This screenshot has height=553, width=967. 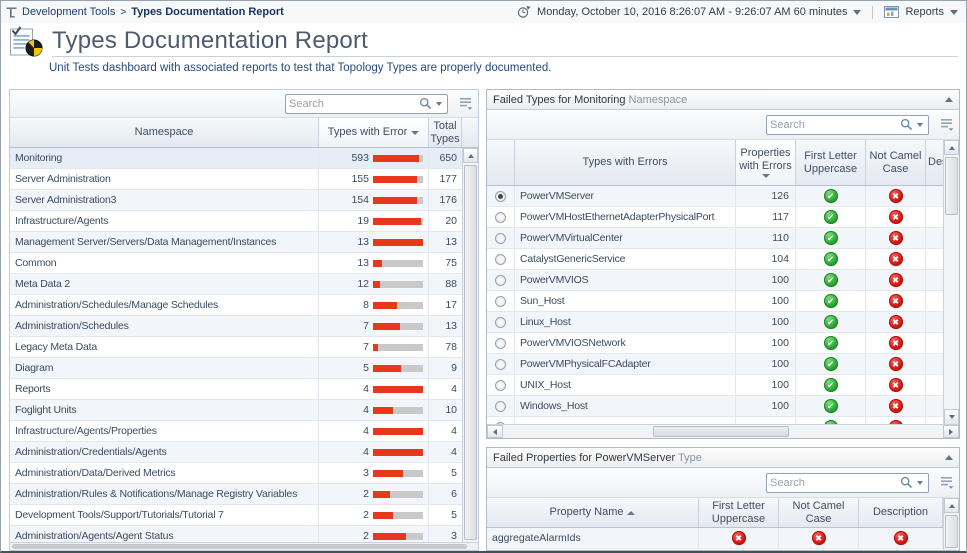 What do you see at coordinates (715, 196) in the screenshot?
I see `failed-type-row: PowerVMServer 126 ✔ ✖` at bounding box center [715, 196].